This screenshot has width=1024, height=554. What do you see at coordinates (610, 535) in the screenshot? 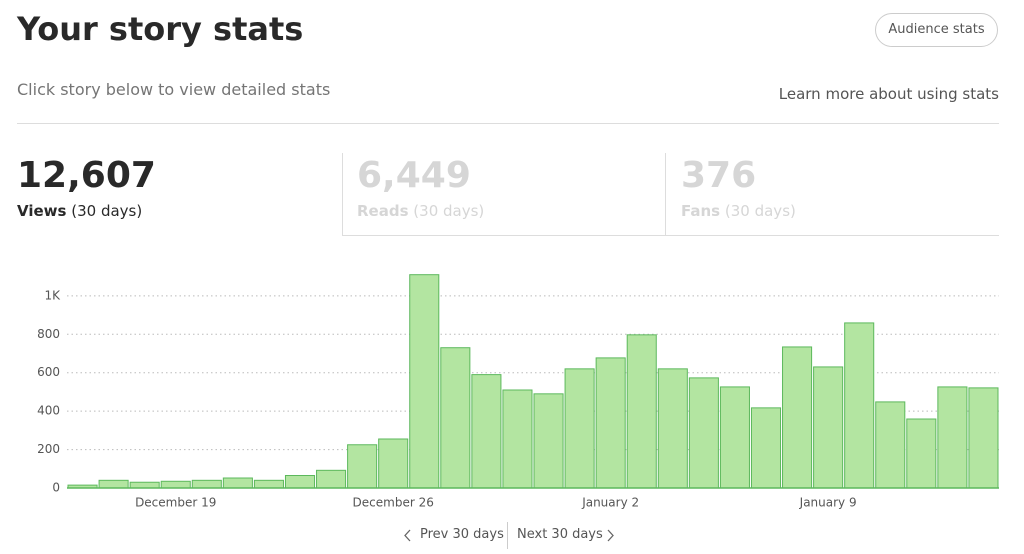
I see `next-chevron` at bounding box center [610, 535].